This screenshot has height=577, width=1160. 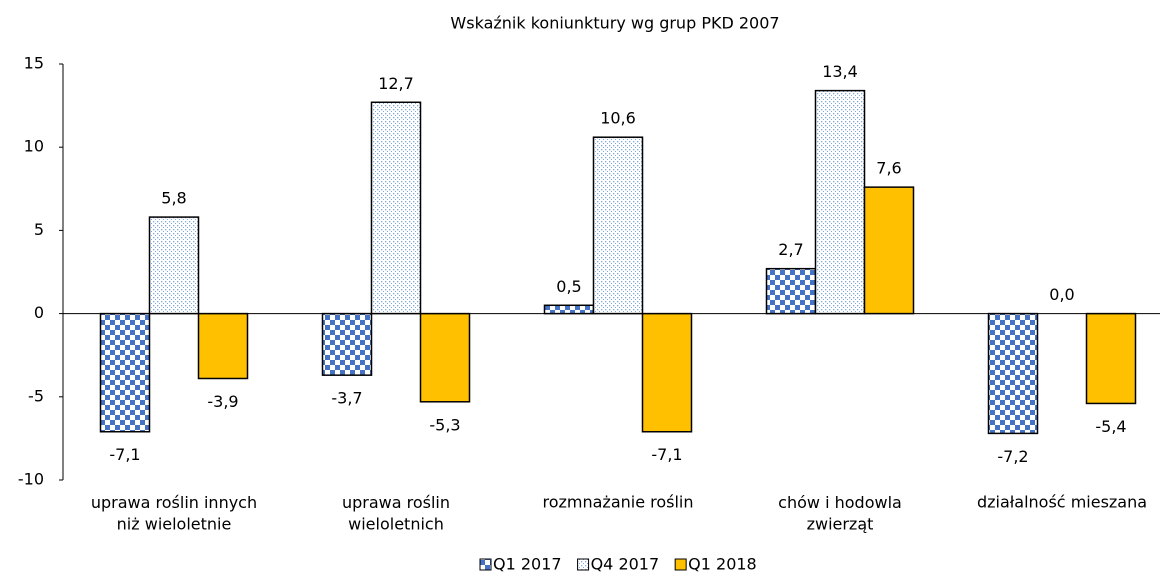 I want to click on value-label: -3,9, so click(x=222, y=401).